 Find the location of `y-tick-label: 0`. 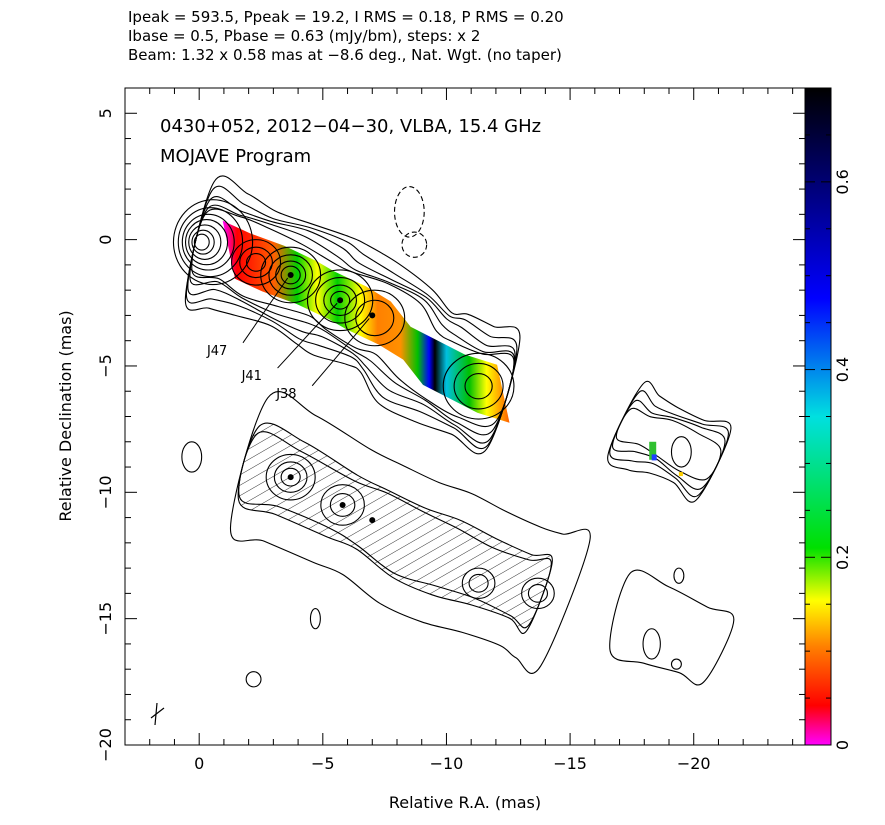

y-tick-label: 0 is located at coordinates (105, 240).